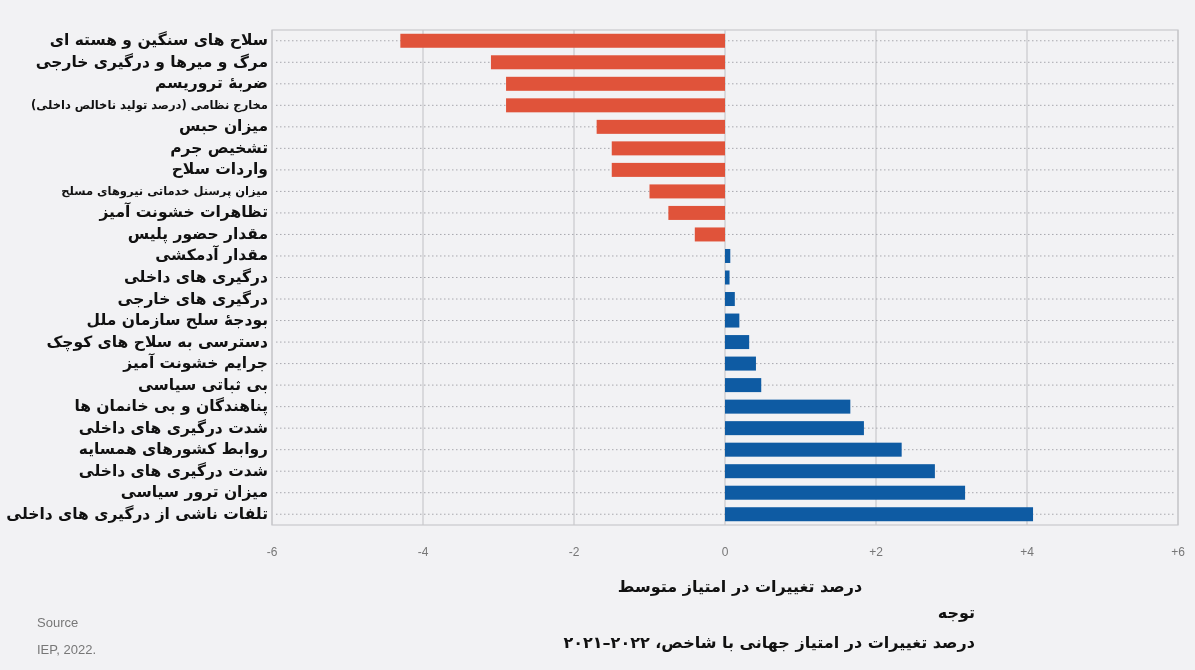 This screenshot has height=670, width=1195. I want to click on text: IEP, 2022., so click(67, 650).